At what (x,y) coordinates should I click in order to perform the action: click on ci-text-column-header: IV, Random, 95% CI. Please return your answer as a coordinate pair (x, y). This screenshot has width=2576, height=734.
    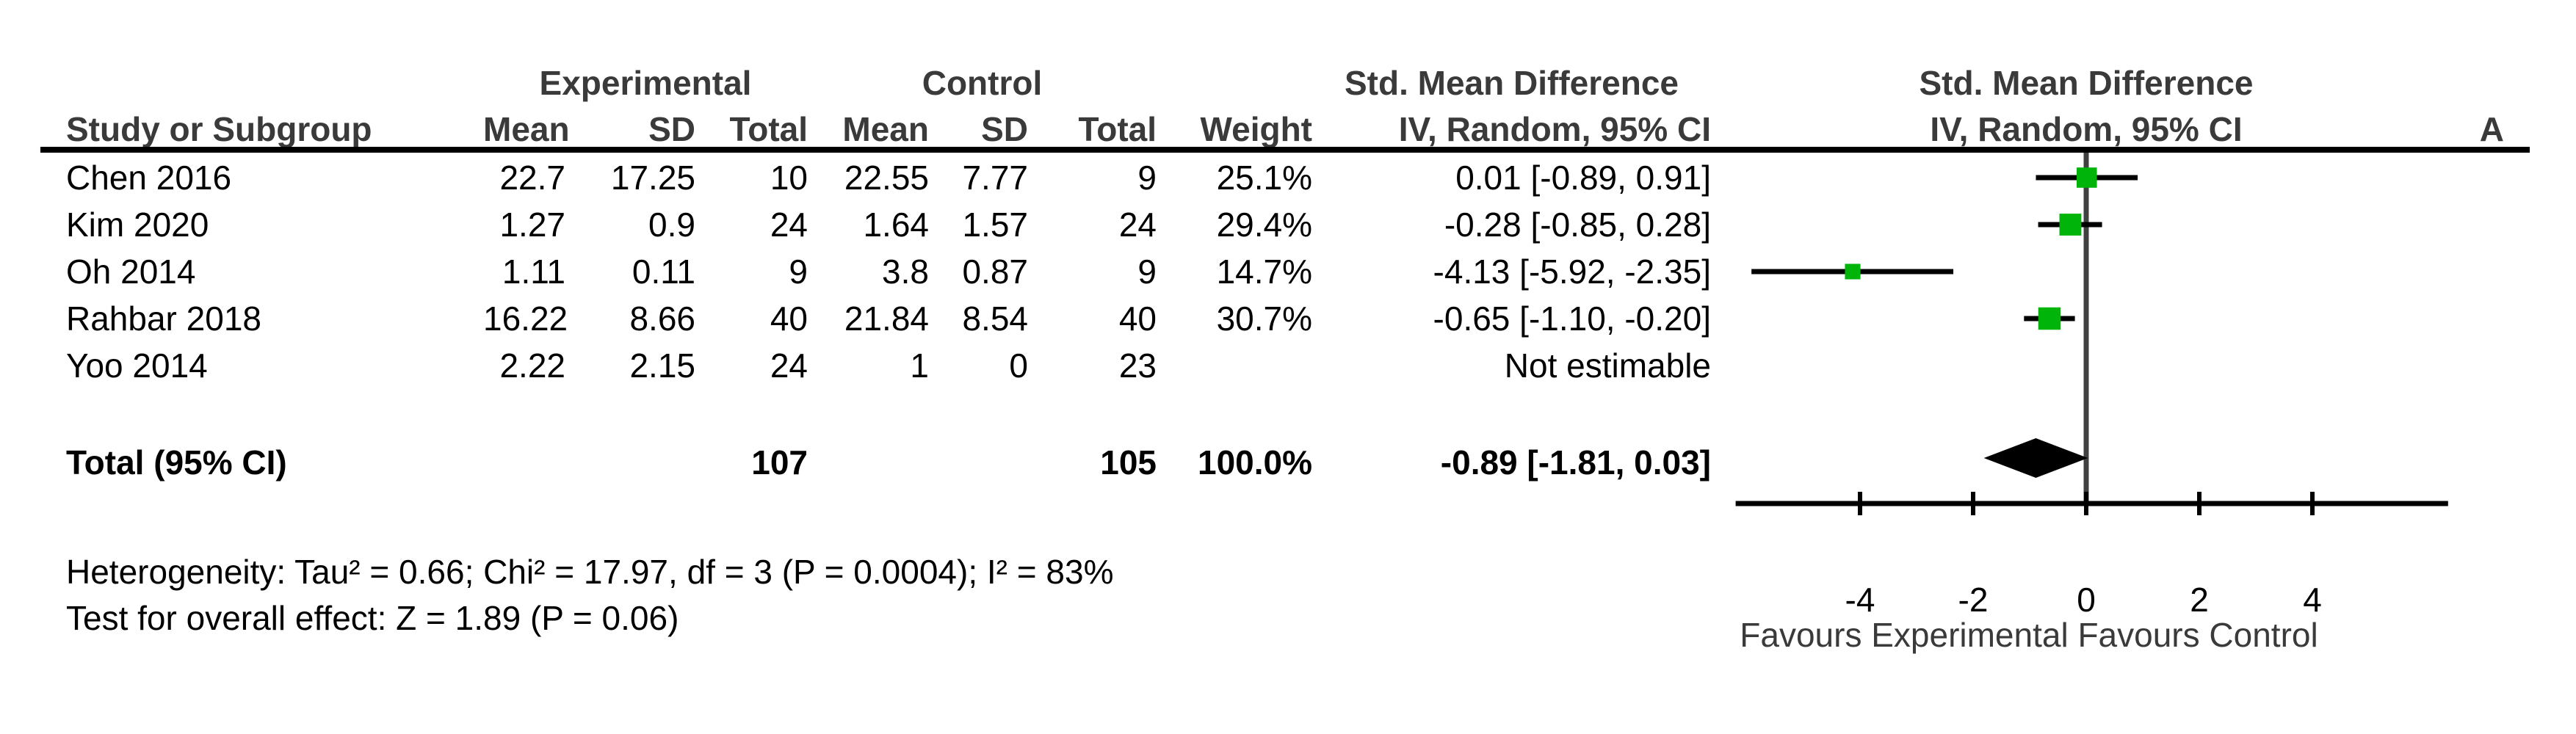
    Looking at the image, I should click on (1554, 129).